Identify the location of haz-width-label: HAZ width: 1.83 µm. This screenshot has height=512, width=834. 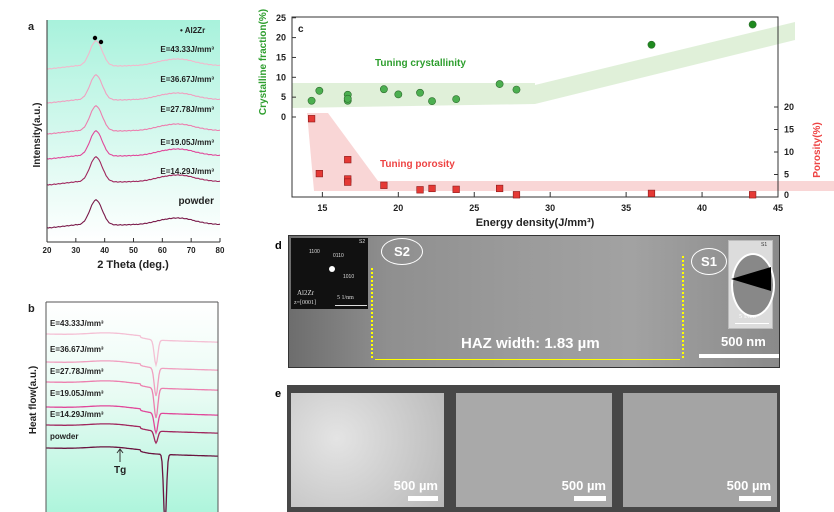
(530, 343).